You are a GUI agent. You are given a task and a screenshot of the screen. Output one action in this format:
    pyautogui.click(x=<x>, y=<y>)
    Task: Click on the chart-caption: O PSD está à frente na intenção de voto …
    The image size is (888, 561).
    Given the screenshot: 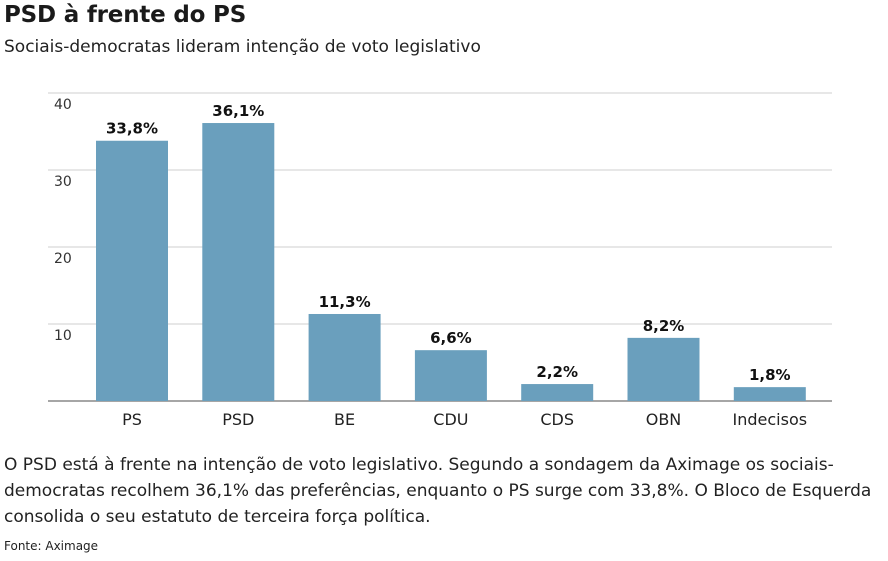 What is the action you would take?
    pyautogui.click(x=438, y=491)
    